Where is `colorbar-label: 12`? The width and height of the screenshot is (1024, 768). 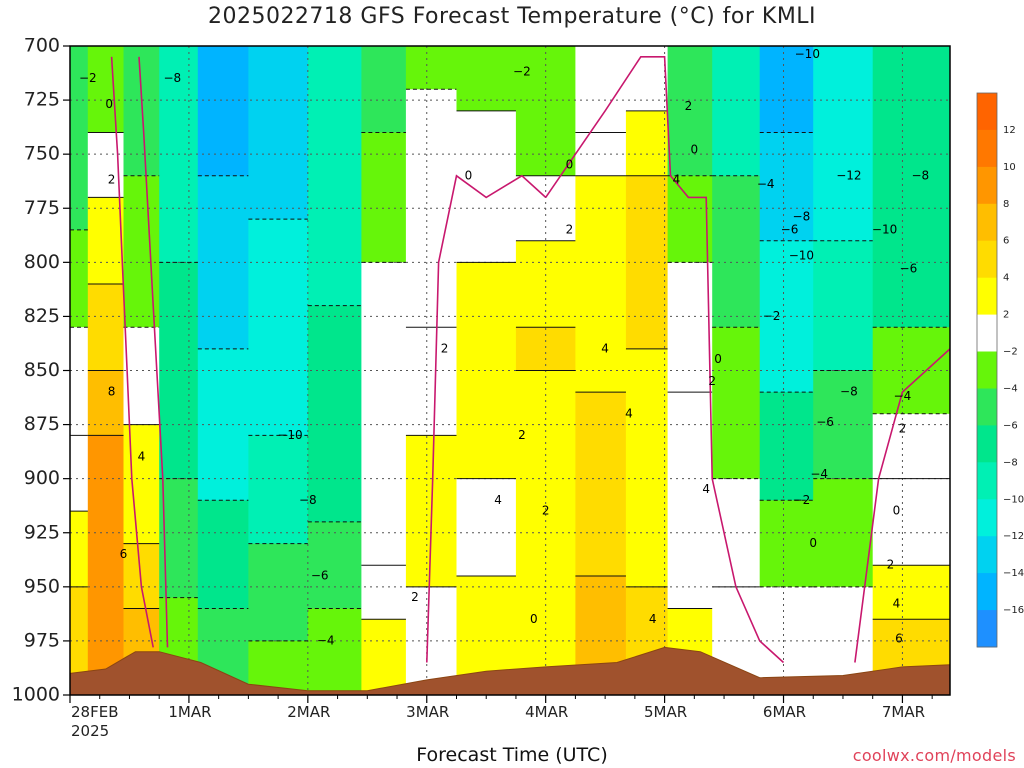
colorbar-label: 12 is located at coordinates (1009, 130).